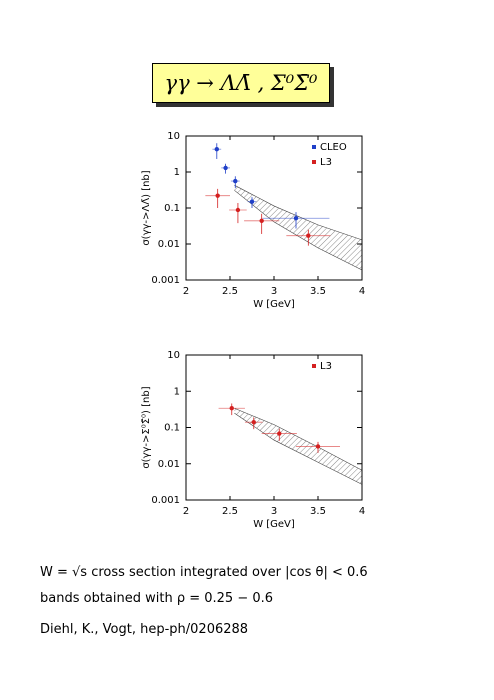  Describe the element at coordinates (157, 598) in the screenshot. I see `note: bands obtained with ρ = 0.25 − 0.6` at that location.